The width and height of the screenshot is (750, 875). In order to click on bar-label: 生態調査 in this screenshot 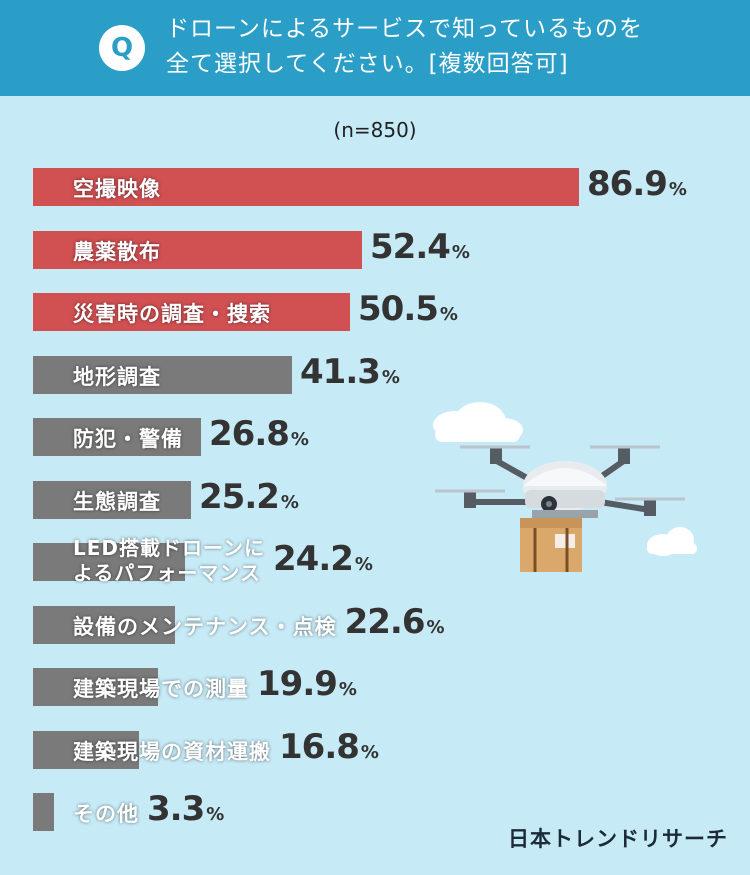, I will do `click(117, 501)`.